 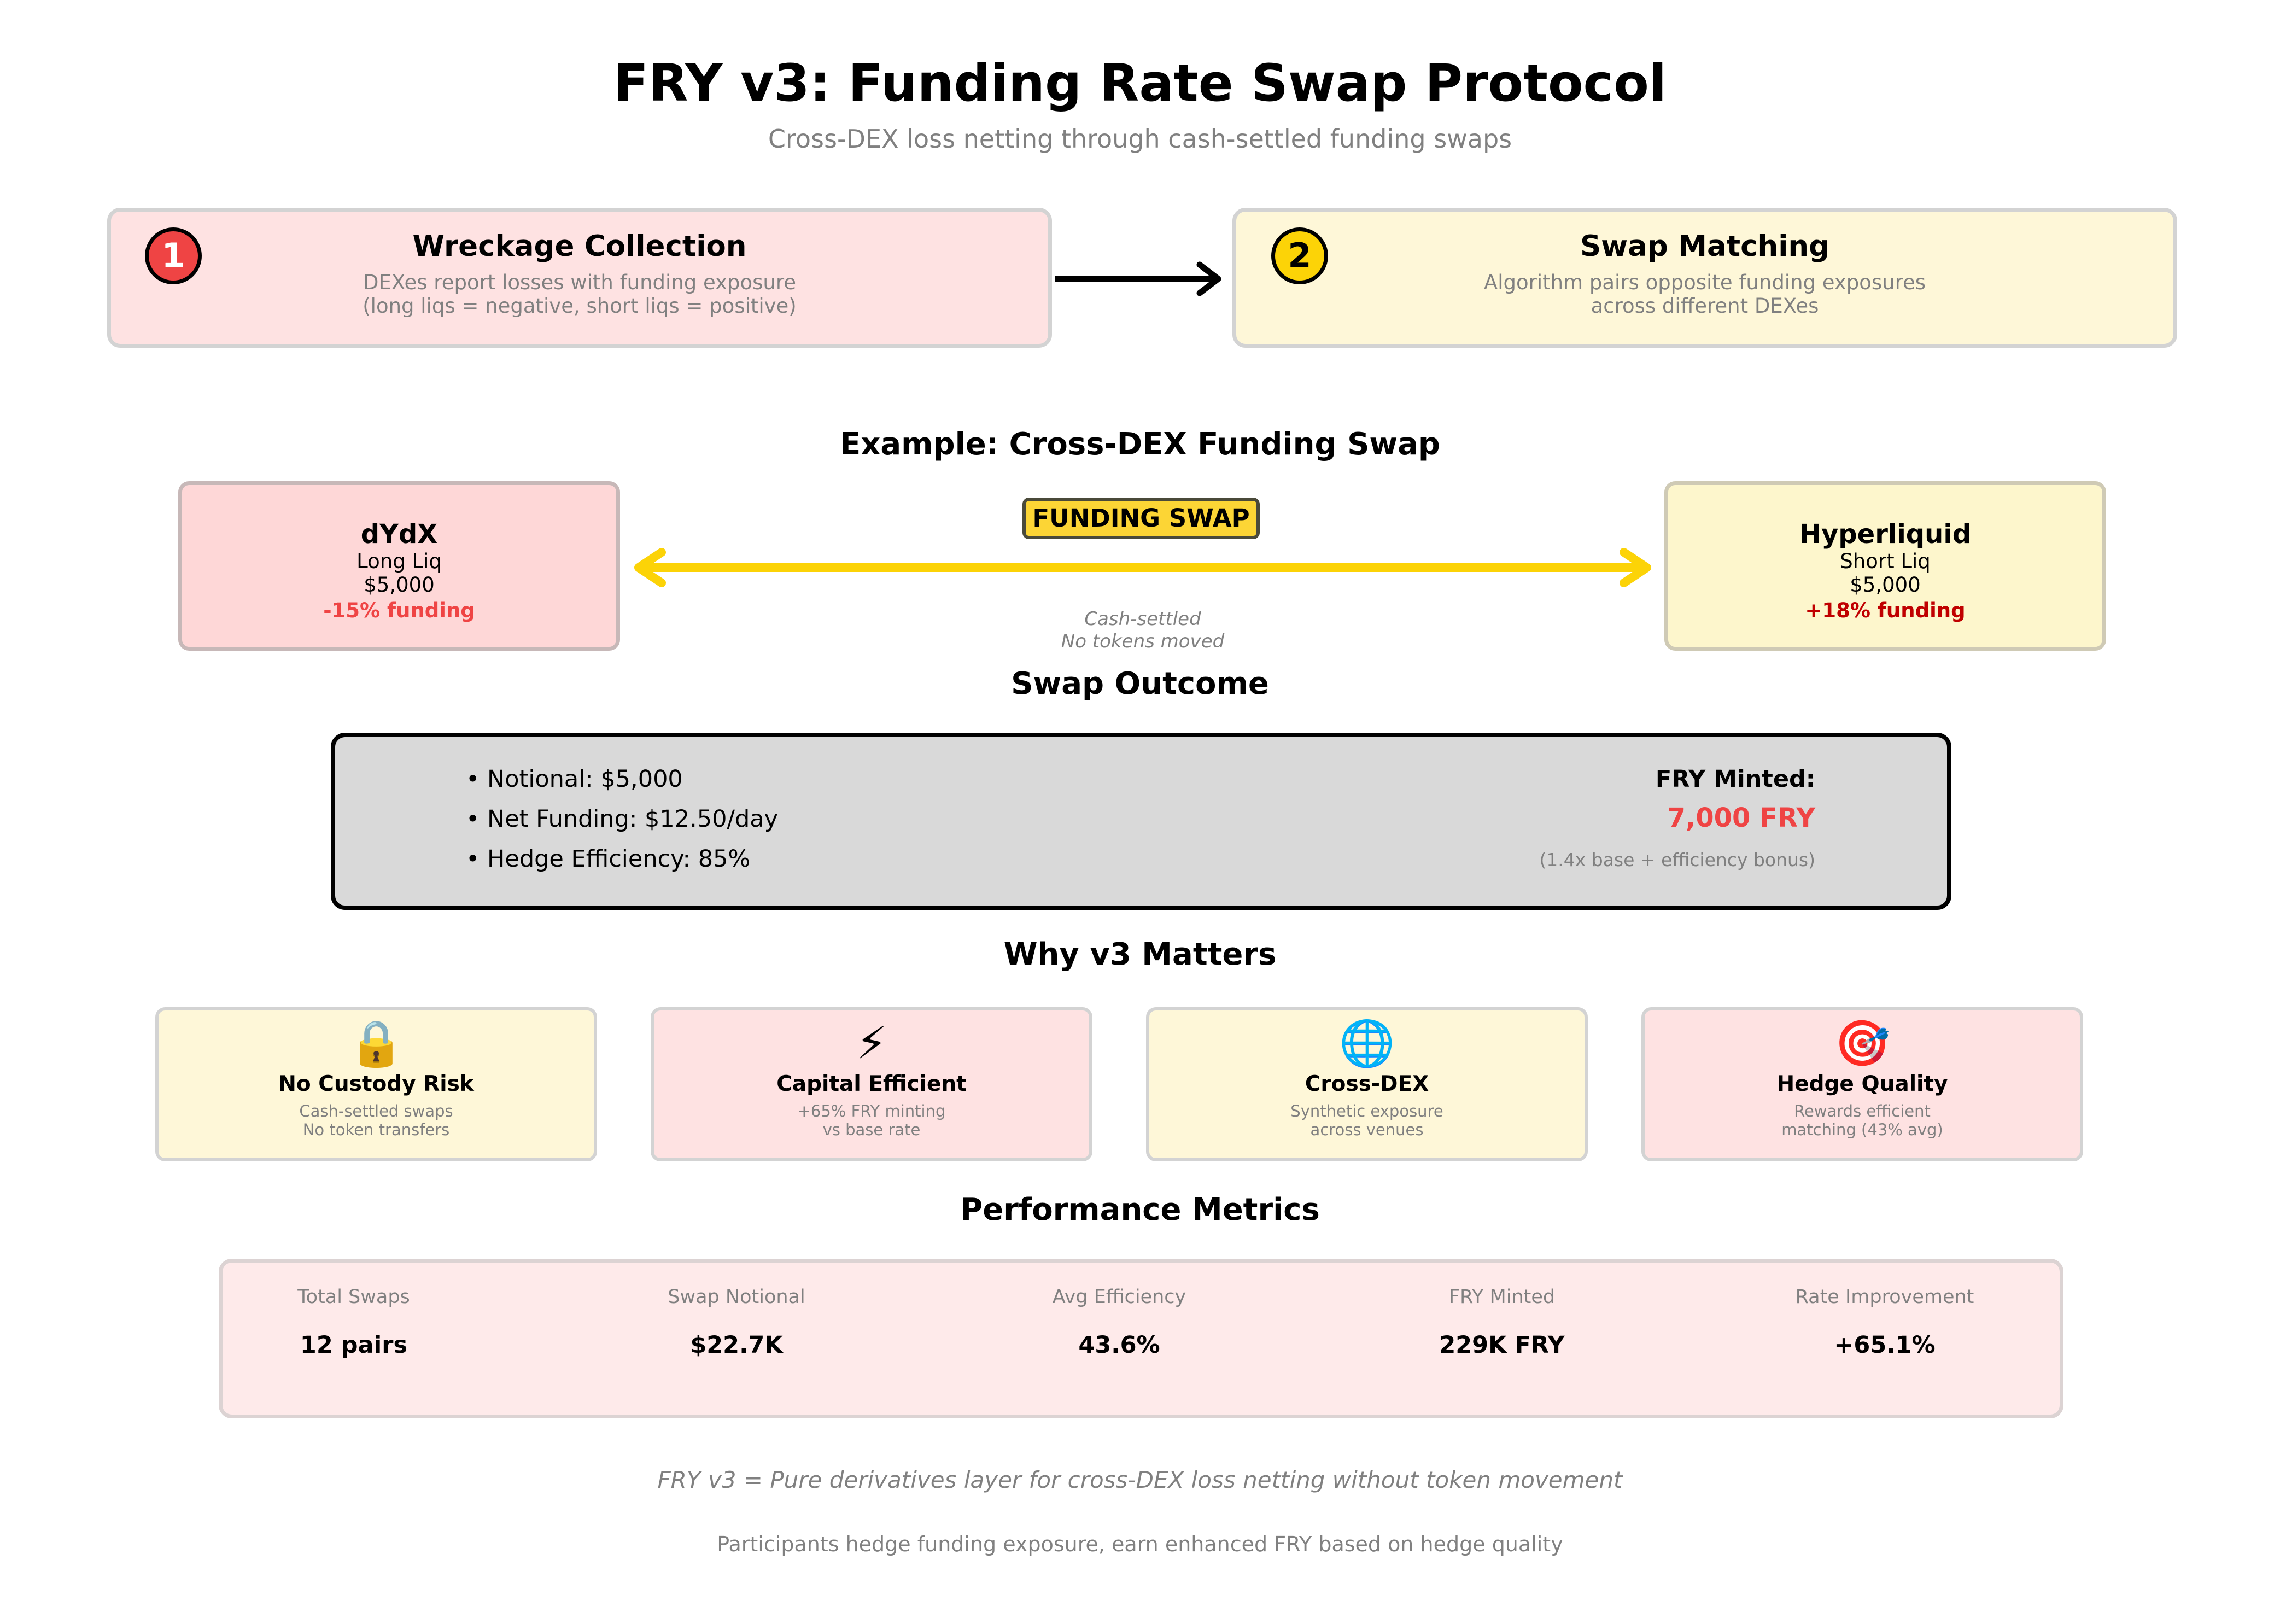 I want to click on metric-value: $22.7K, so click(x=736, y=1345).